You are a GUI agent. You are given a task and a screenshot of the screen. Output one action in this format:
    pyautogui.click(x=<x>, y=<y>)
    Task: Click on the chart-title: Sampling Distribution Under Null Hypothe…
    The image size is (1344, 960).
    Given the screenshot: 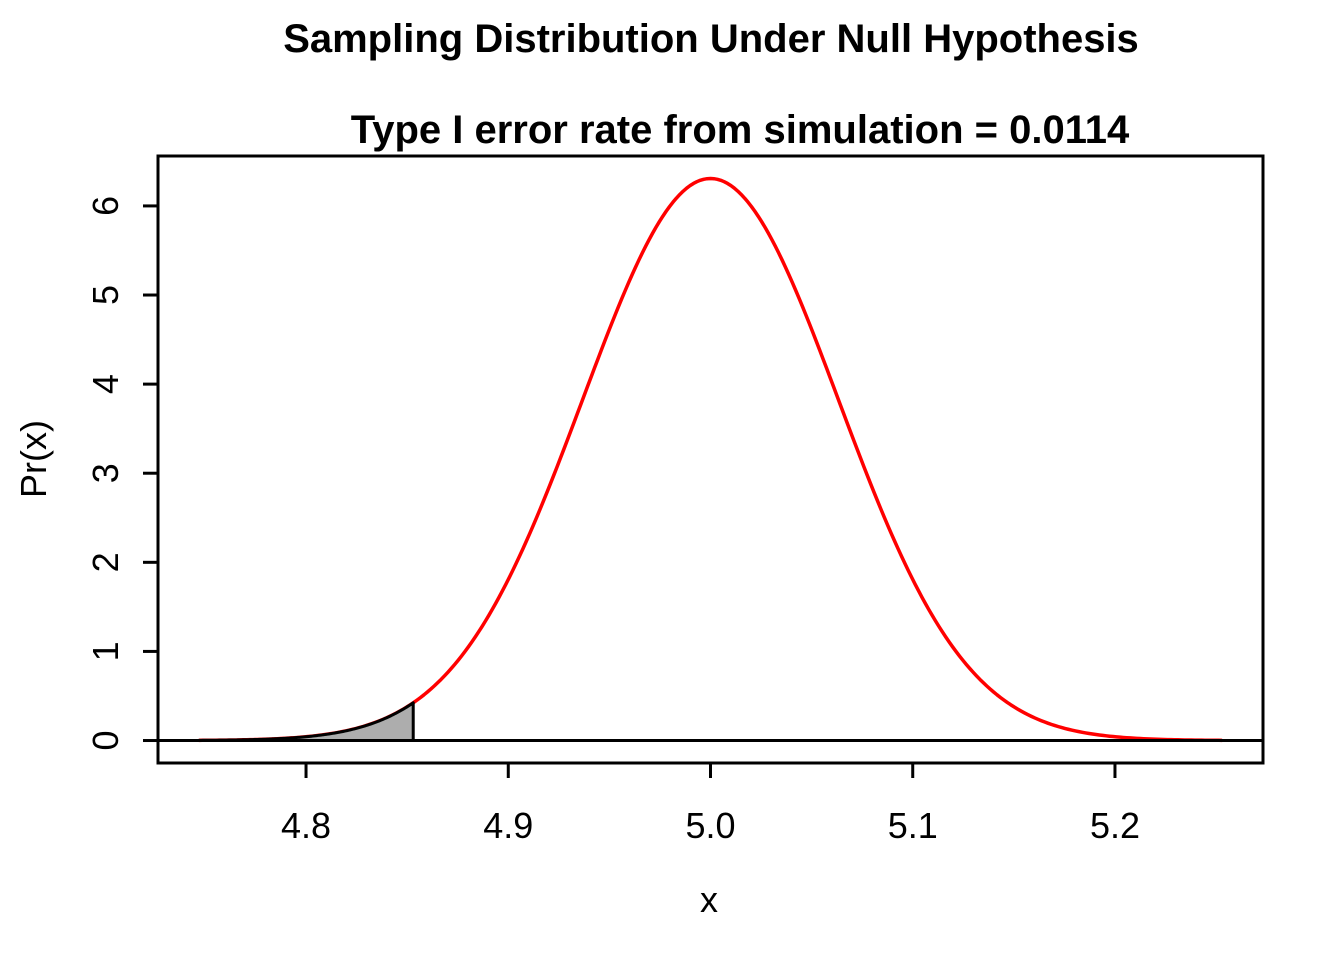 What is the action you would take?
    pyautogui.click(x=711, y=39)
    